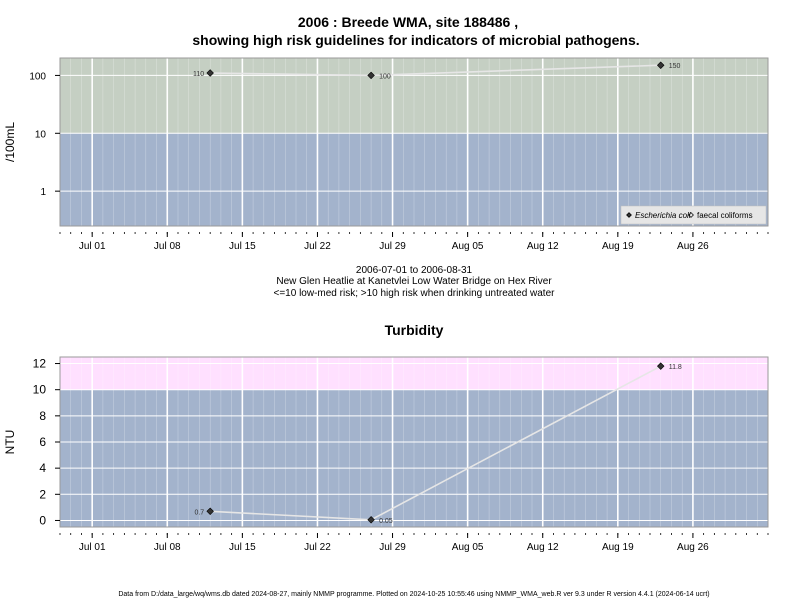 Image resolution: width=800 pixels, height=600 pixels. I want to click on data-label: 100, so click(385, 76).